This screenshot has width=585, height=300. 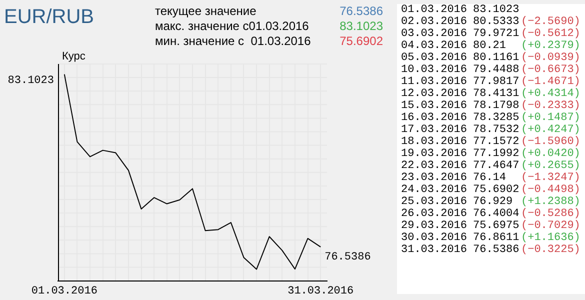 I want to click on text: (+0.0420), so click(x=550, y=154).